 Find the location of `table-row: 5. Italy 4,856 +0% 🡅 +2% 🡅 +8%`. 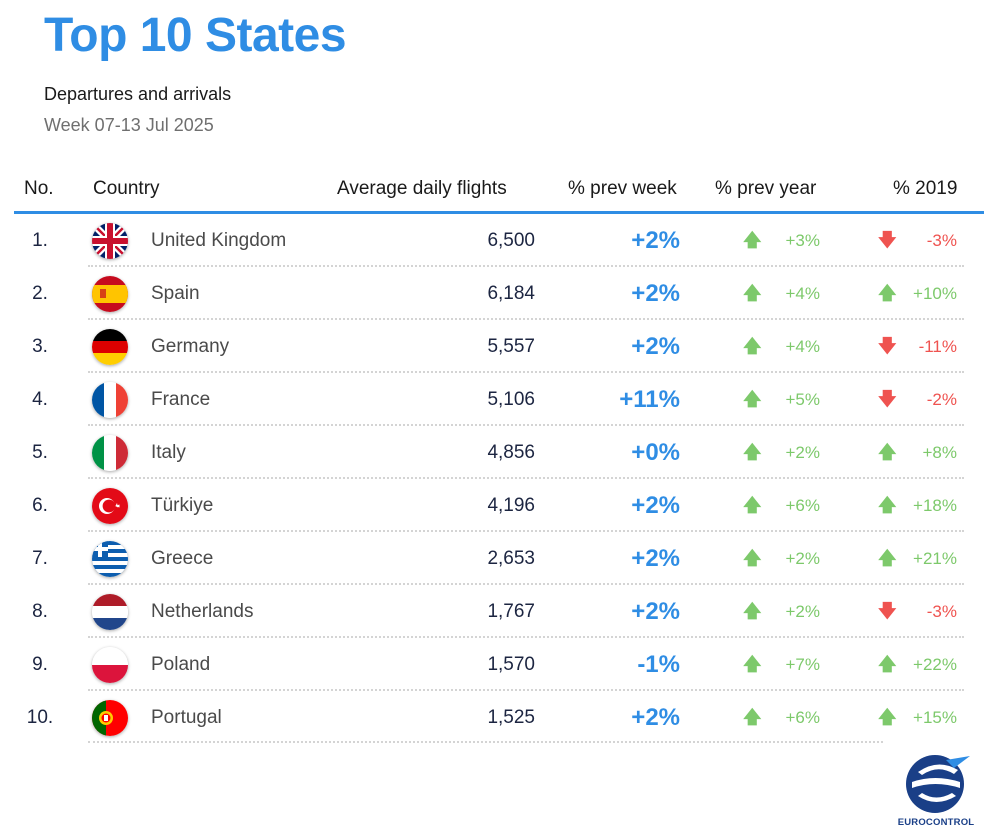

table-row: 5. Italy 4,856 +0% 🡅 +2% 🡅 +8% is located at coordinates (494, 452).